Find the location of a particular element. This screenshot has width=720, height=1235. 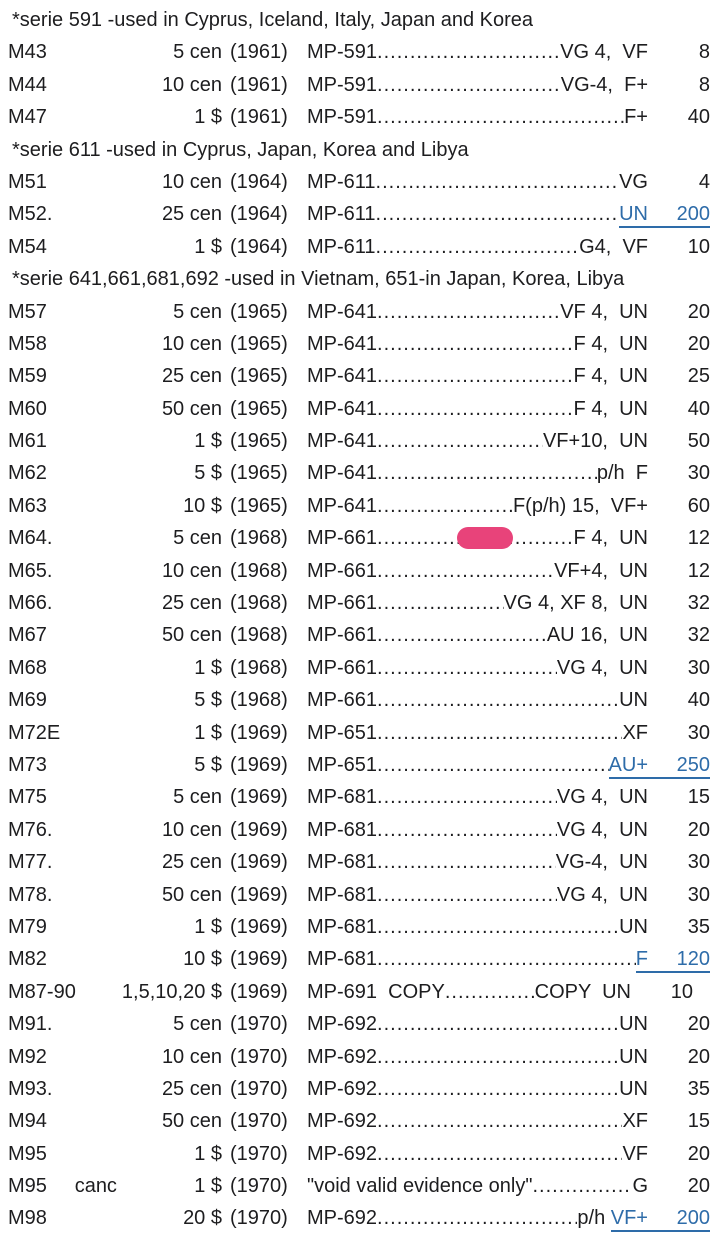

series-label: MP-591 is located at coordinates (342, 84).